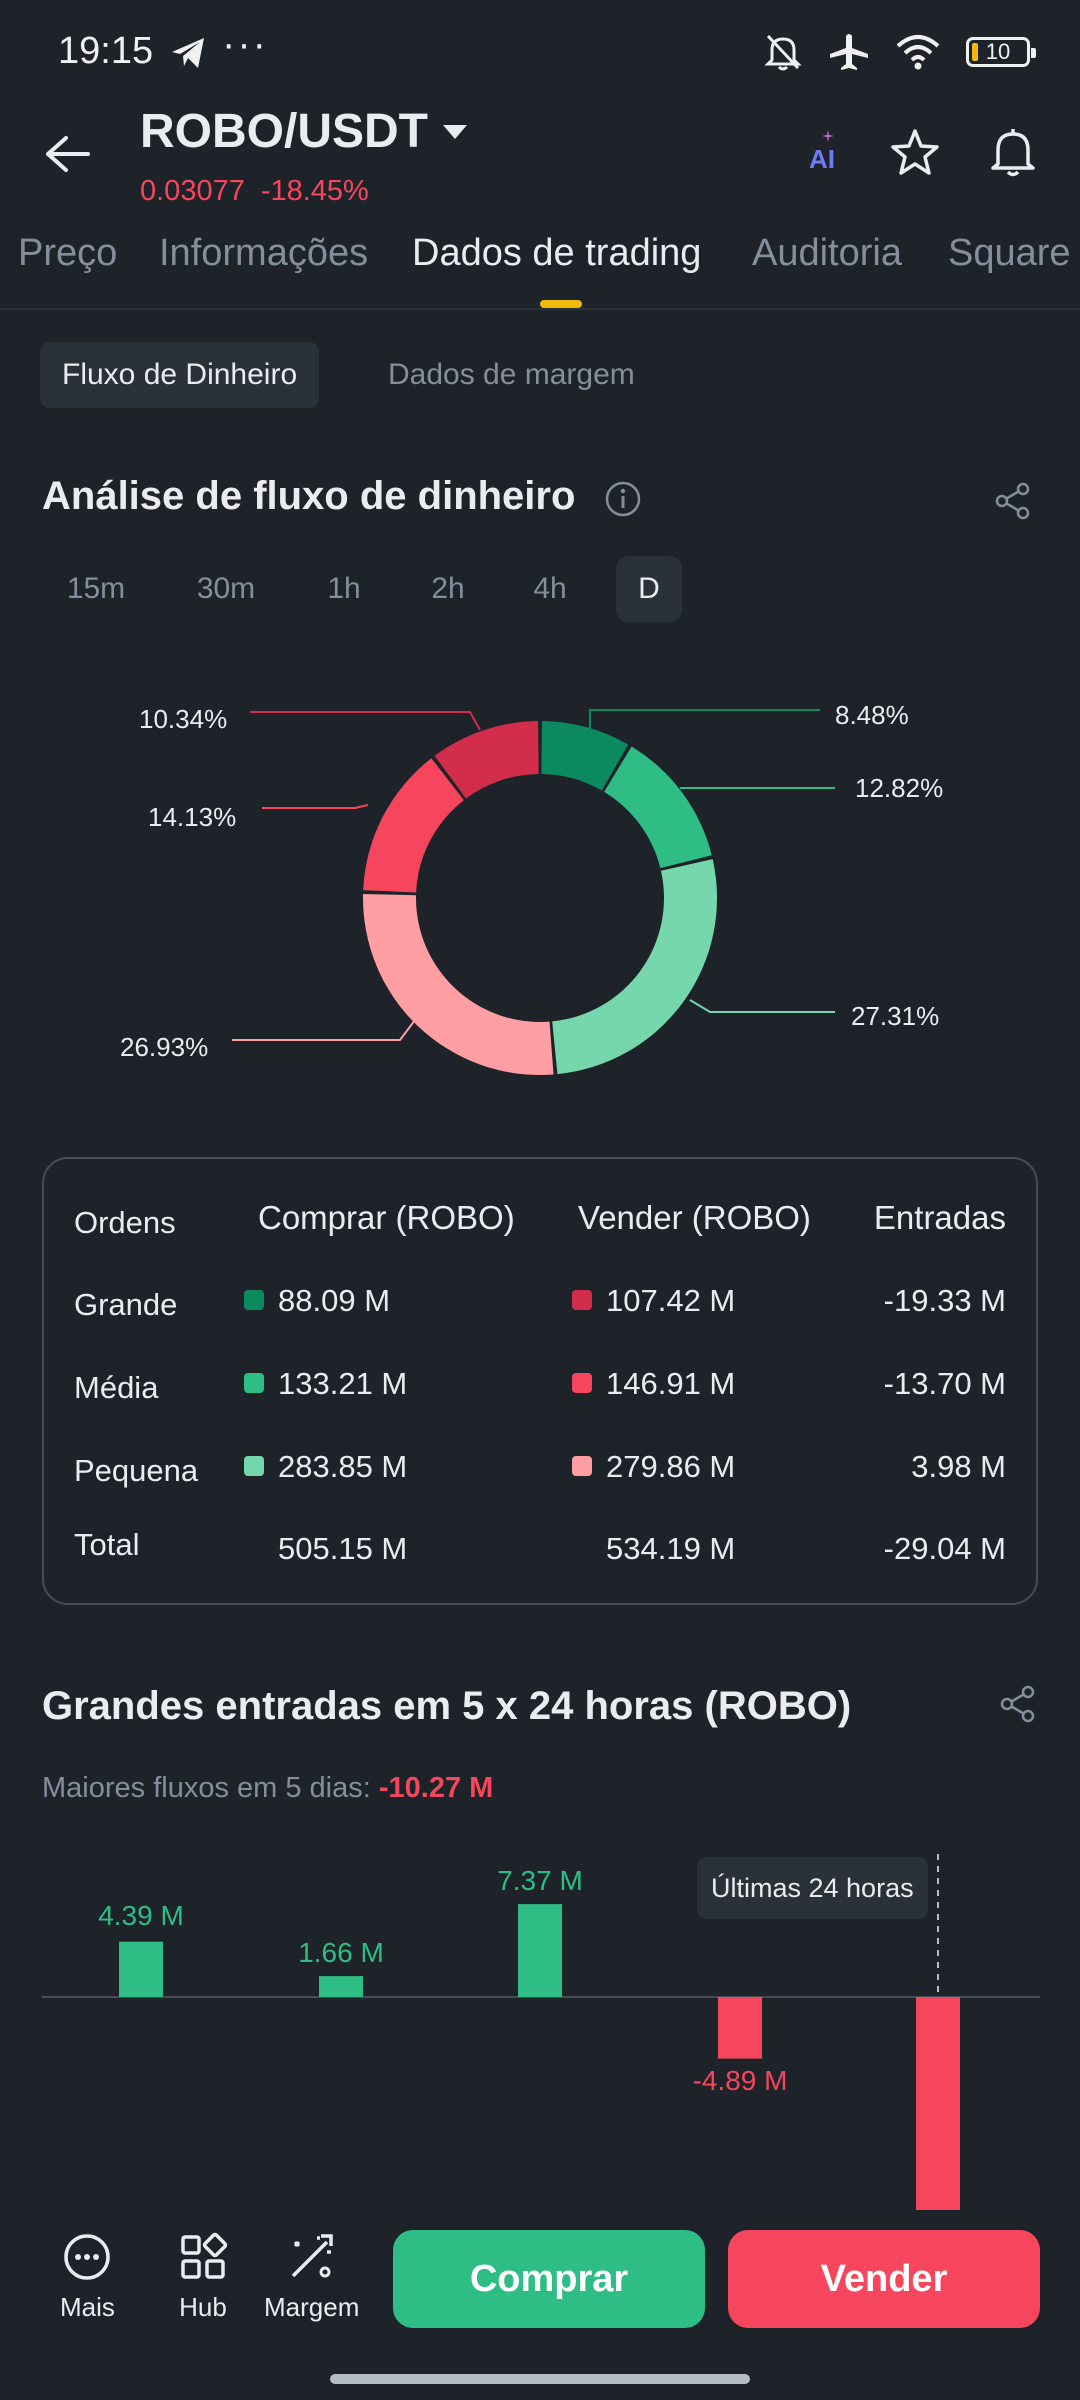  Describe the element at coordinates (67, 154) in the screenshot. I see `back-arrow-icon` at that location.